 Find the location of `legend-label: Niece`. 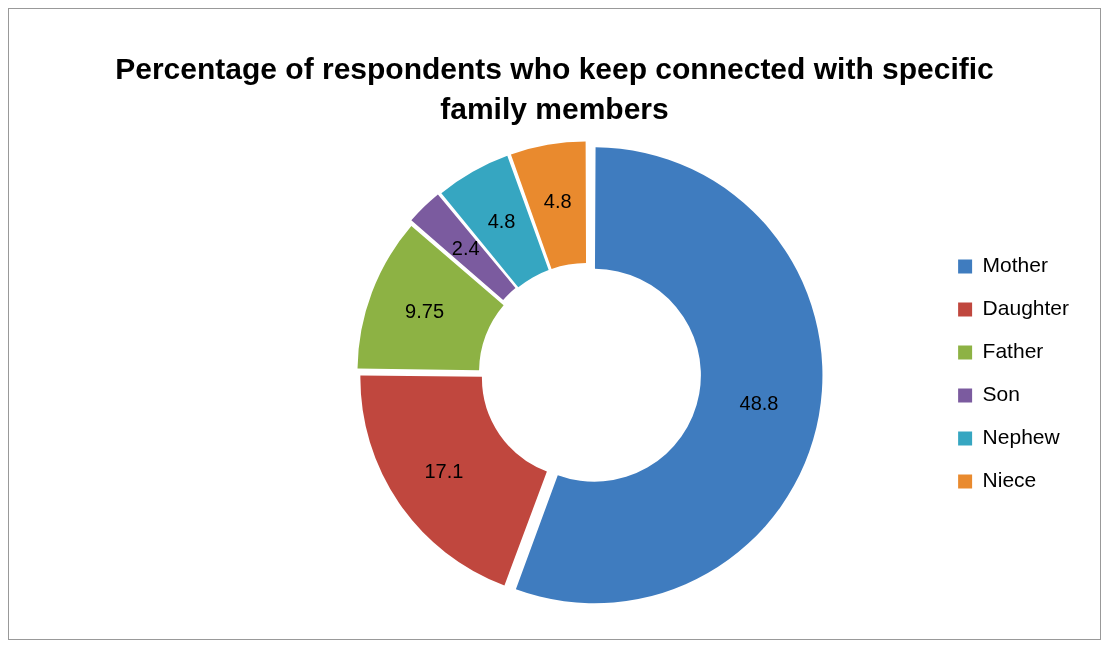

legend-label: Niece is located at coordinates (1009, 480).